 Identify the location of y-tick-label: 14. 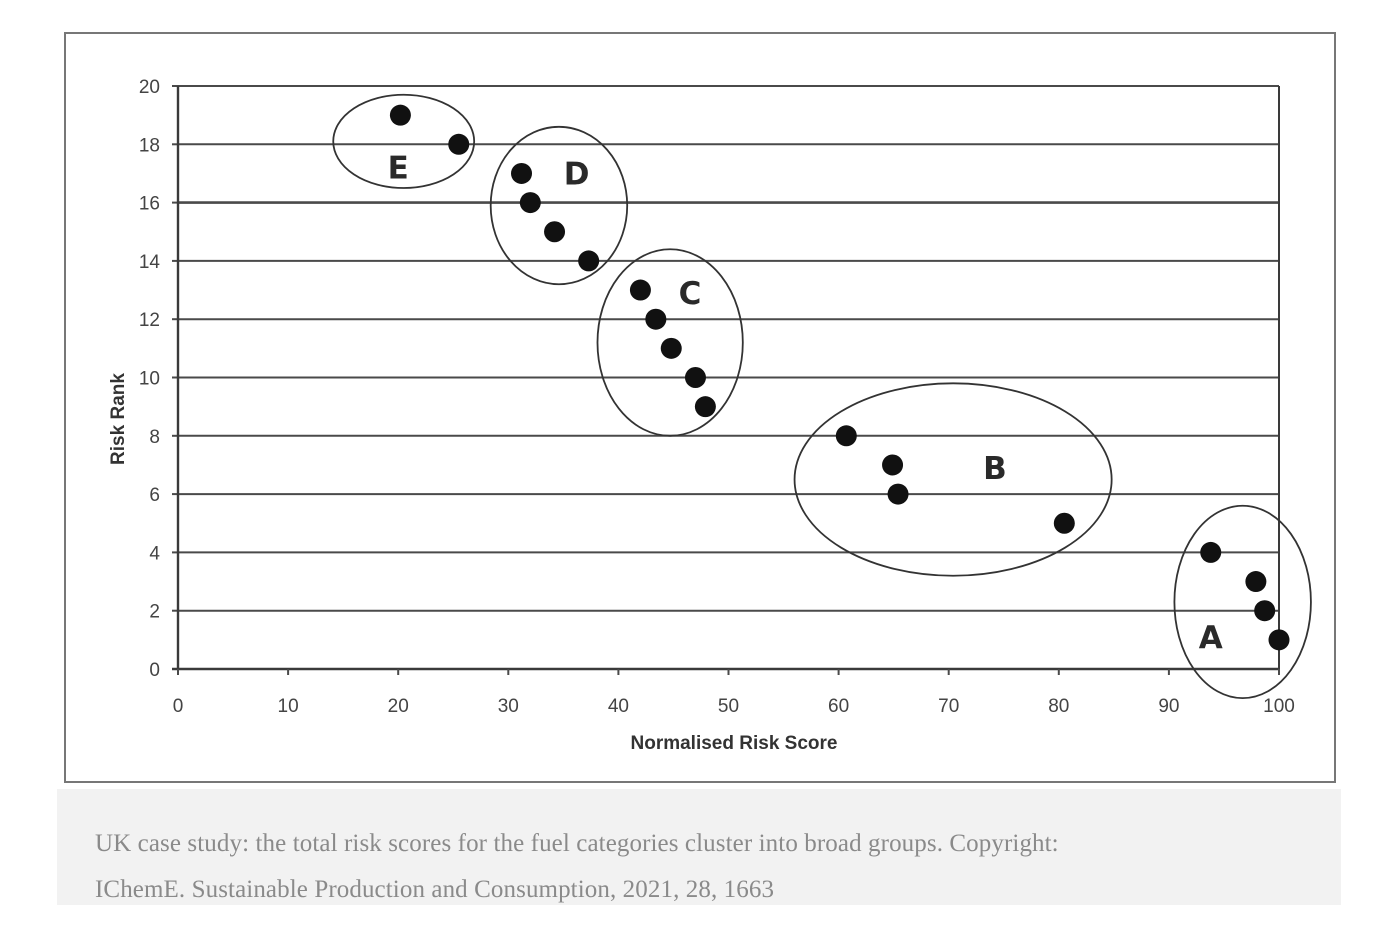
(150, 262).